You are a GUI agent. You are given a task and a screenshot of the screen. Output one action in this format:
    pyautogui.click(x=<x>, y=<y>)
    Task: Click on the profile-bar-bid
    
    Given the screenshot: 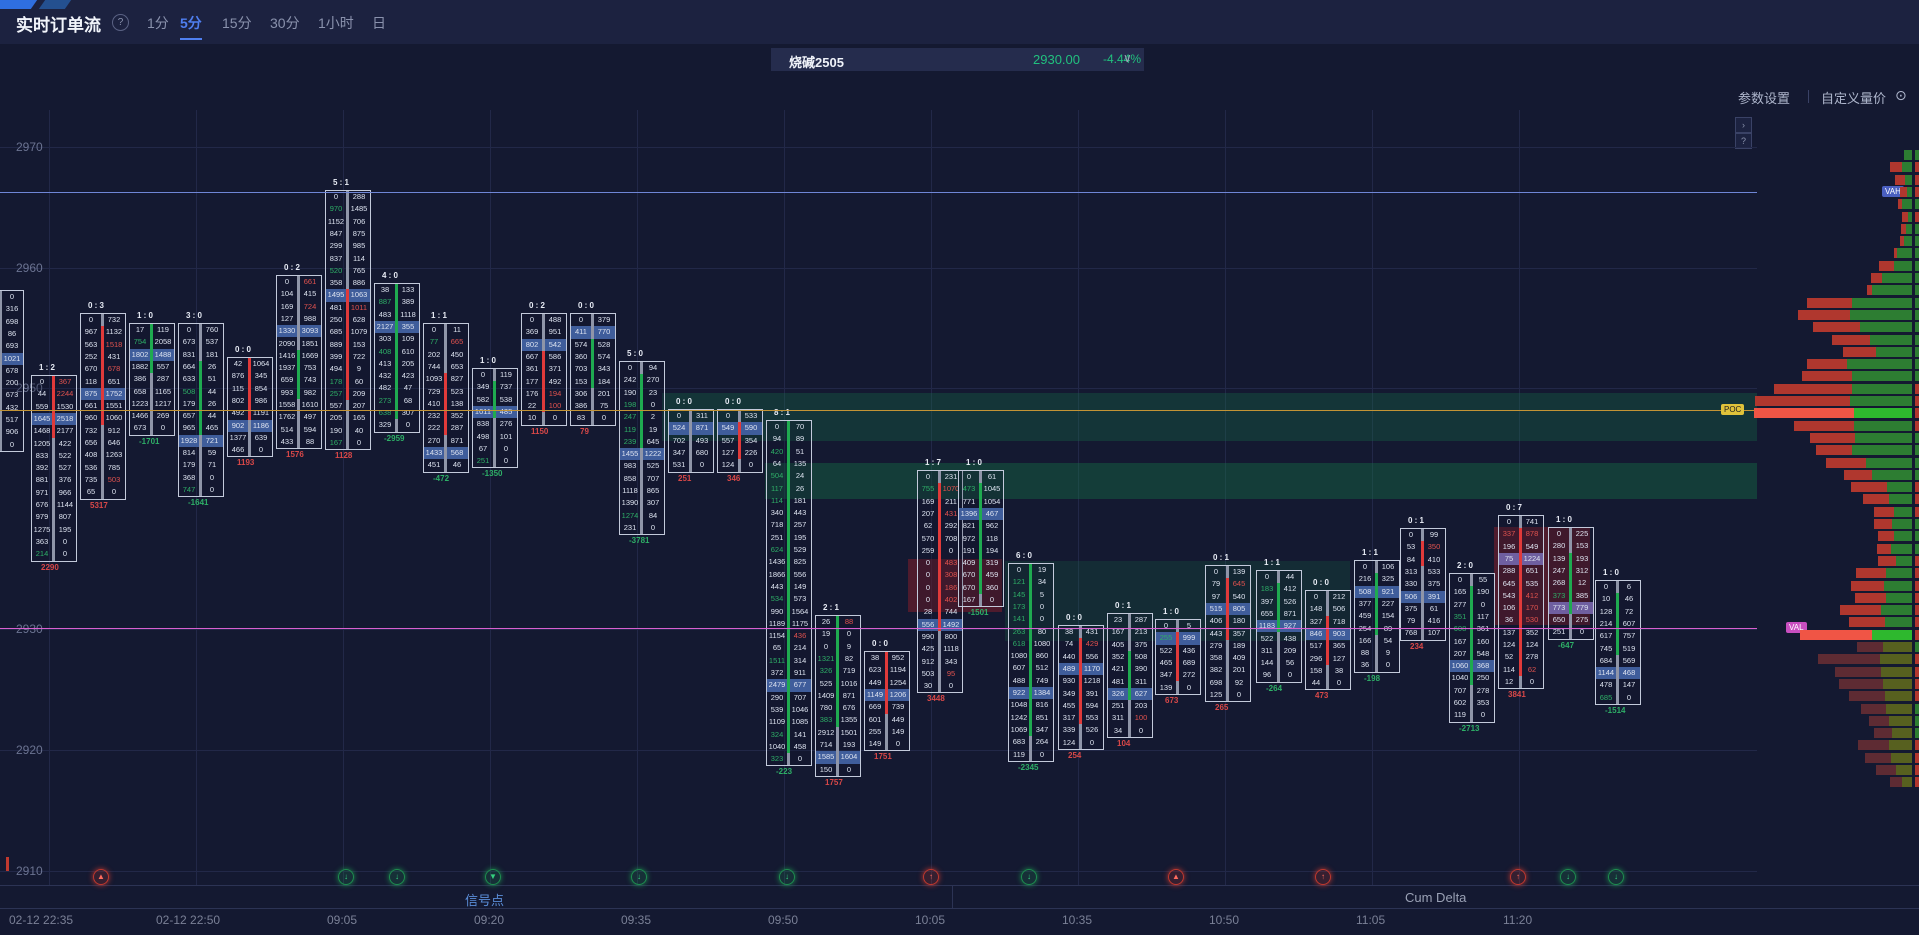 What is the action you would take?
    pyautogui.click(x=1873, y=745)
    